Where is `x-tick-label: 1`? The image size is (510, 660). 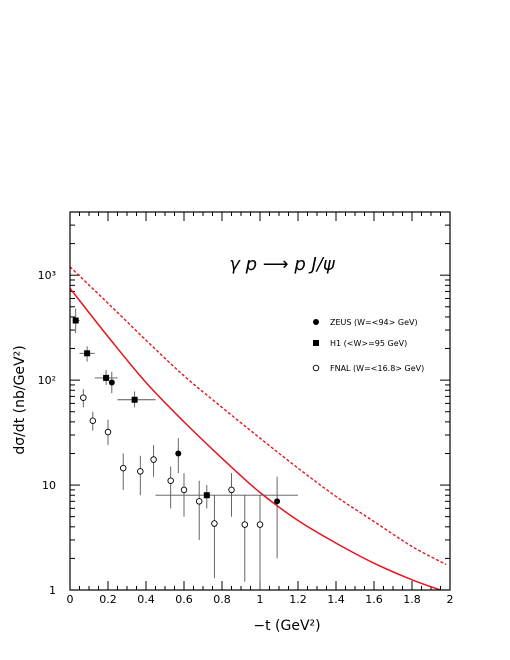 x-tick-label: 1 is located at coordinates (260, 599).